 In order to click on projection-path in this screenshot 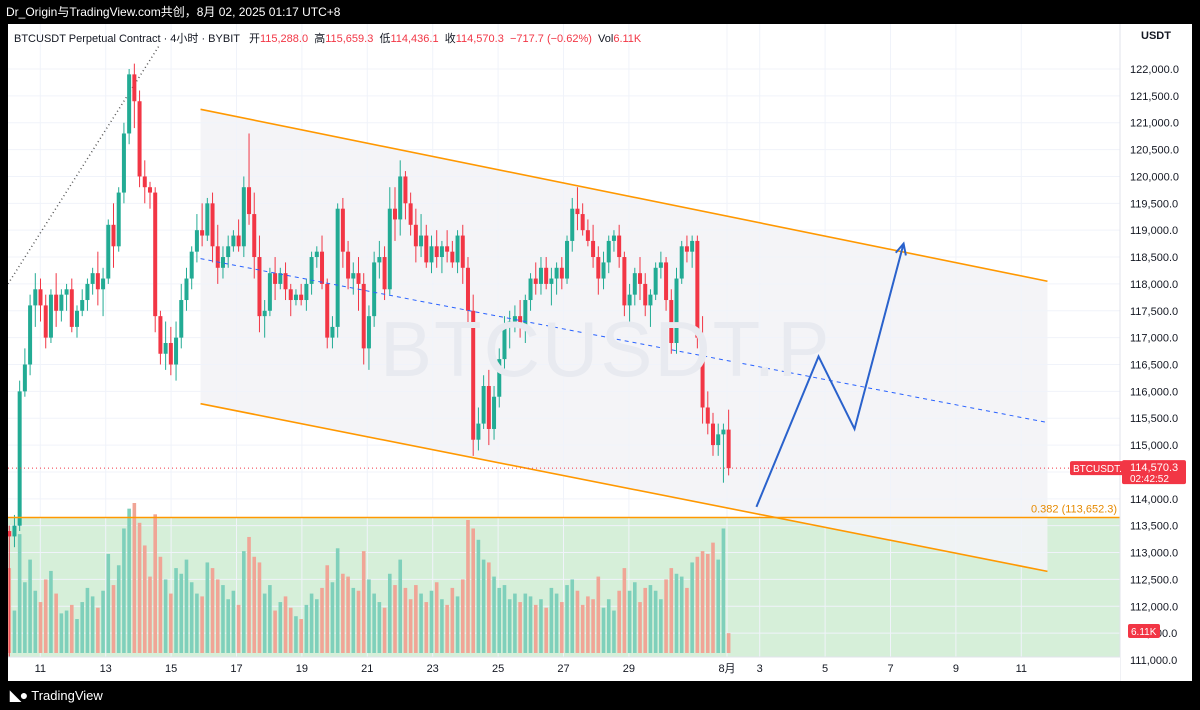, I will do `click(830, 375)`.